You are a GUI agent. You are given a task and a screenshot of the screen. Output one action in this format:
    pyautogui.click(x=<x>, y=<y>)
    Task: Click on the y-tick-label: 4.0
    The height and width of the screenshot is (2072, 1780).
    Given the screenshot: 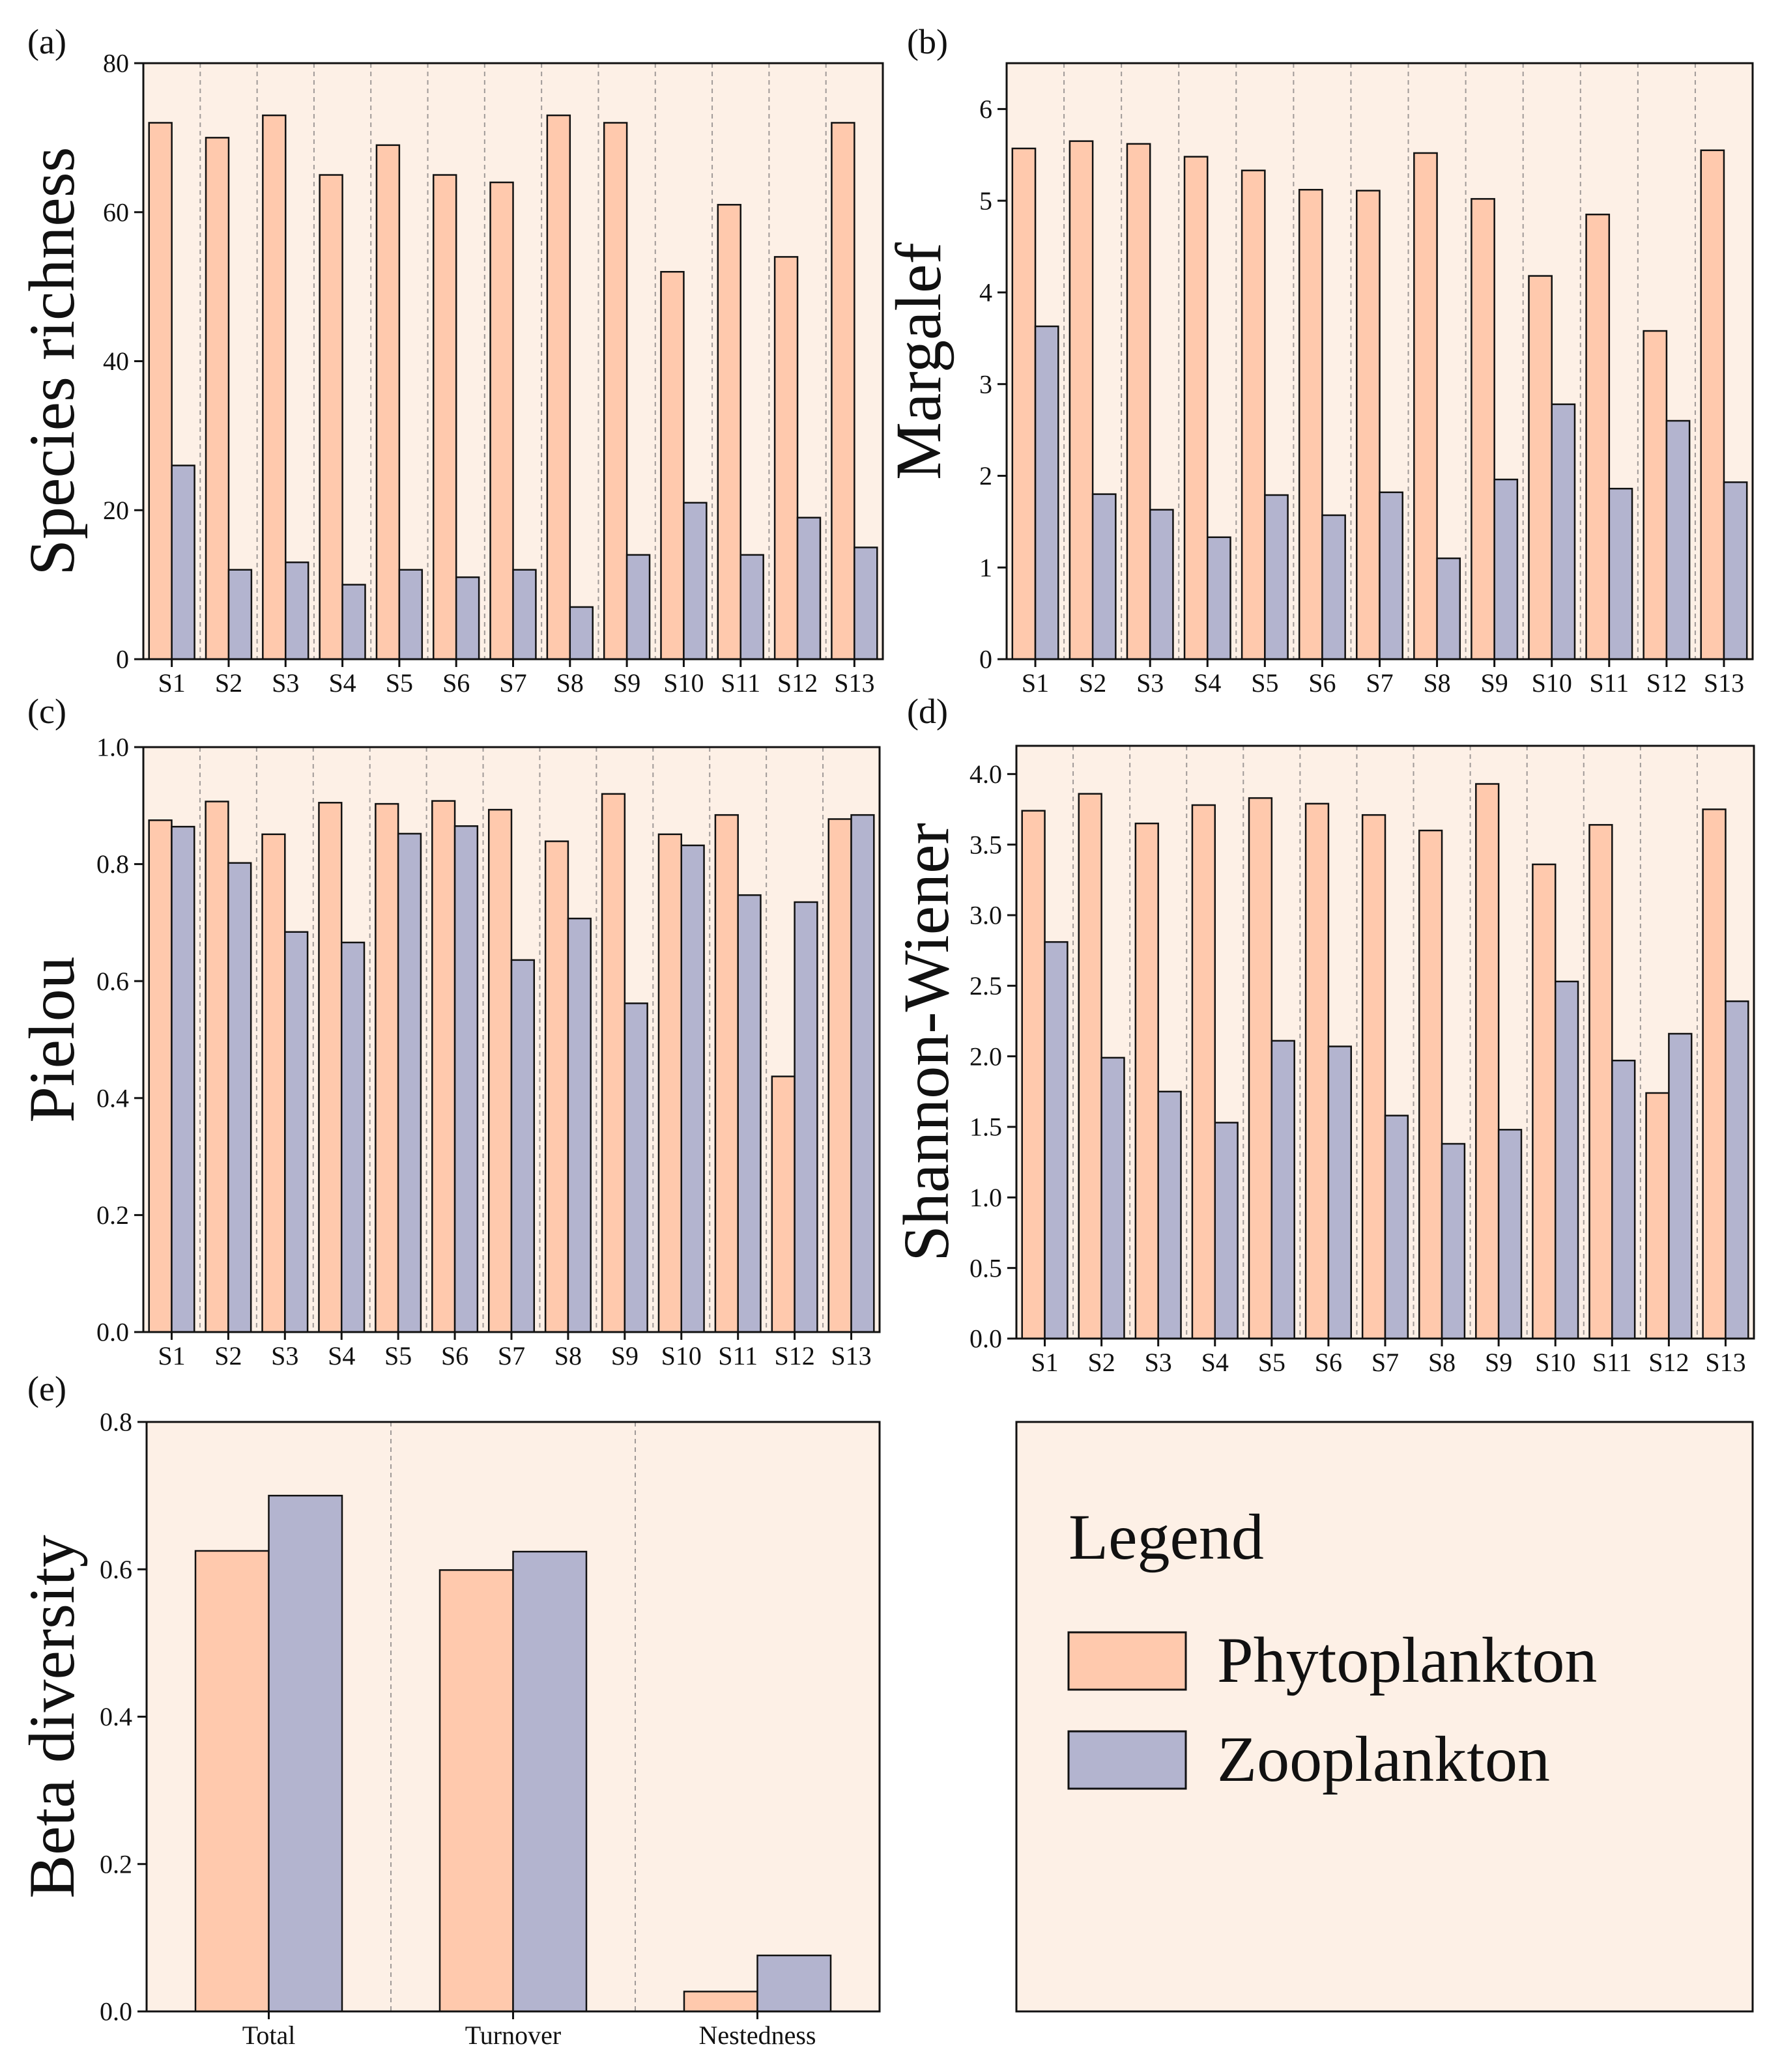 What is the action you would take?
    pyautogui.click(x=986, y=774)
    